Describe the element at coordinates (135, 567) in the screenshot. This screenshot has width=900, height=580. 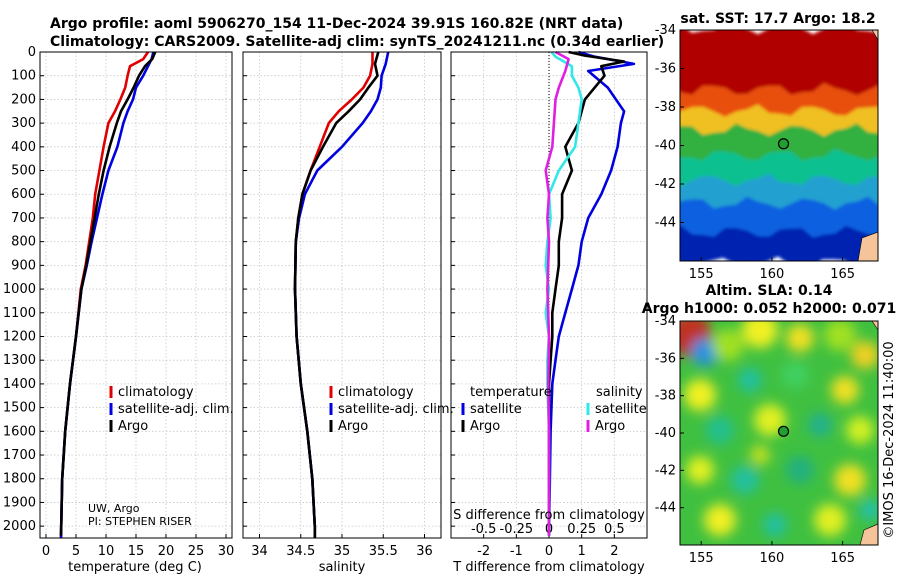
I see `temperature-xlabel: temperature (deg C)` at that location.